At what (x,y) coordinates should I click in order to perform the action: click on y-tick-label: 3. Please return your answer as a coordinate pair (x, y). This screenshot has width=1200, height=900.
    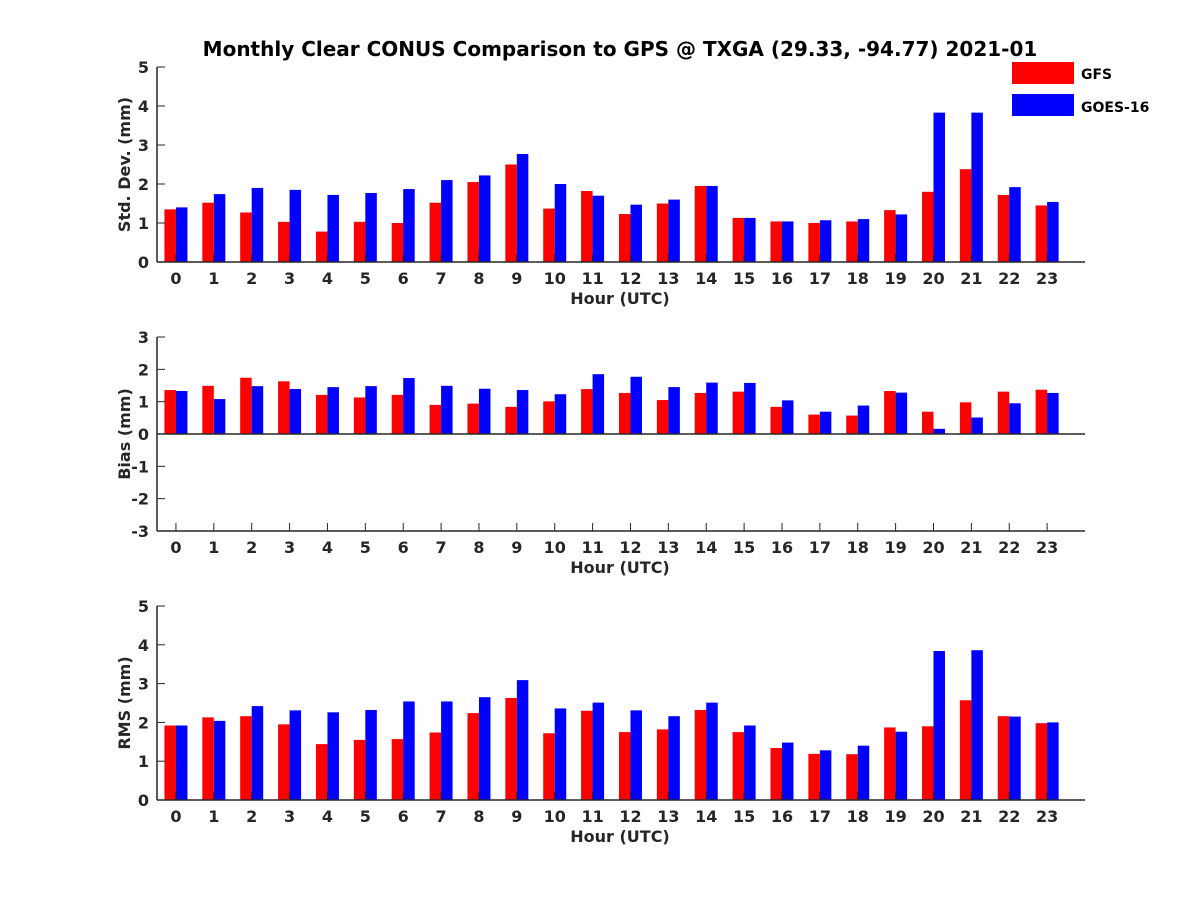
    Looking at the image, I should click on (143, 337).